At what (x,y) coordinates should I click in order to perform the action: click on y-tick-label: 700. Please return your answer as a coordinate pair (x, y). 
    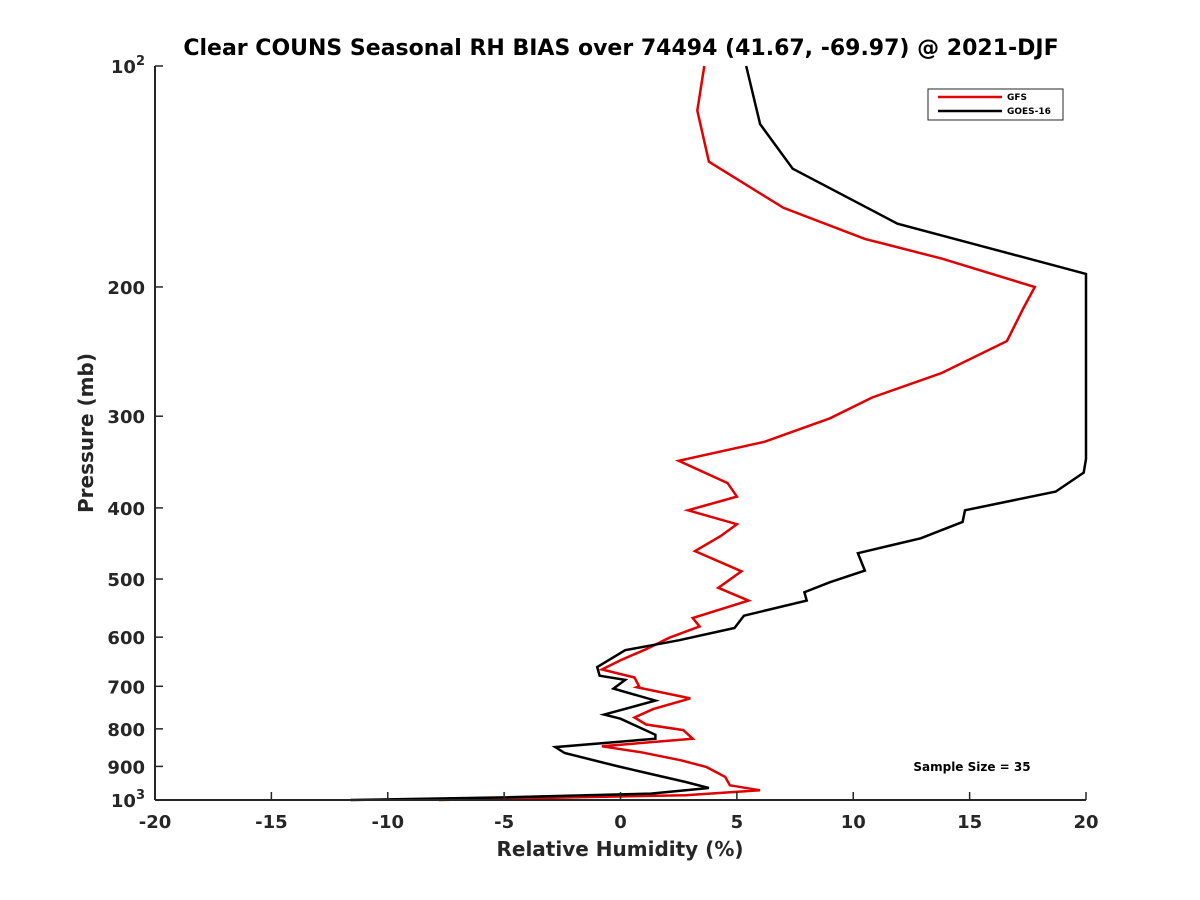
    Looking at the image, I should click on (126, 687).